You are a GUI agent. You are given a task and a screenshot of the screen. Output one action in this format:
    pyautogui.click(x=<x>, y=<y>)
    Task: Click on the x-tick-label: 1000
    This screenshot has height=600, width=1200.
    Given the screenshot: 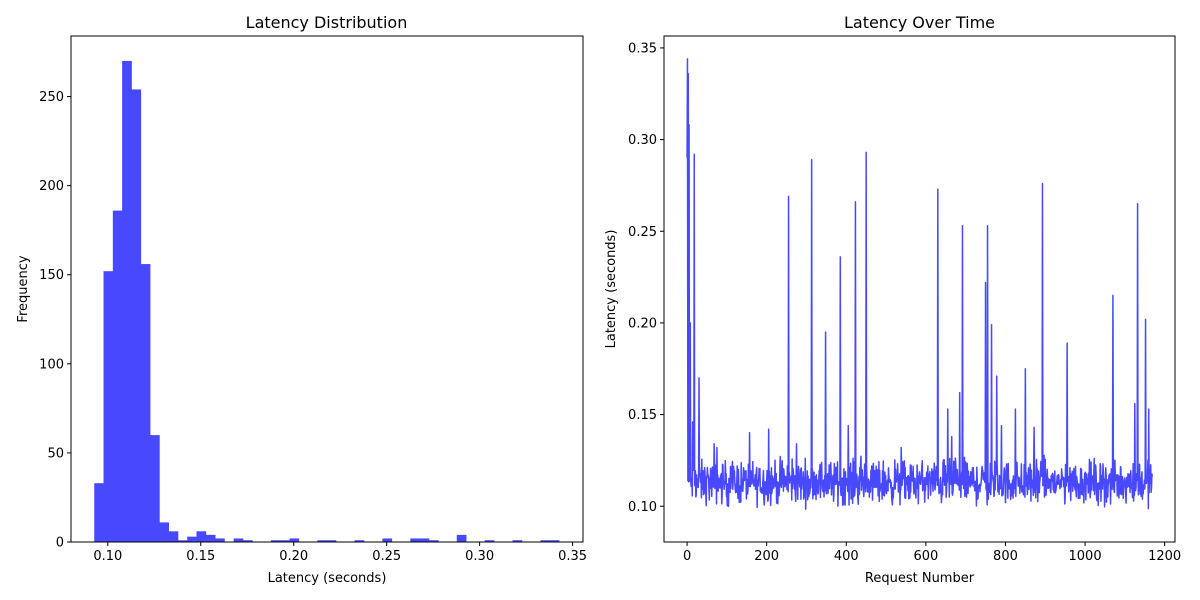 What is the action you would take?
    pyautogui.click(x=1085, y=556)
    